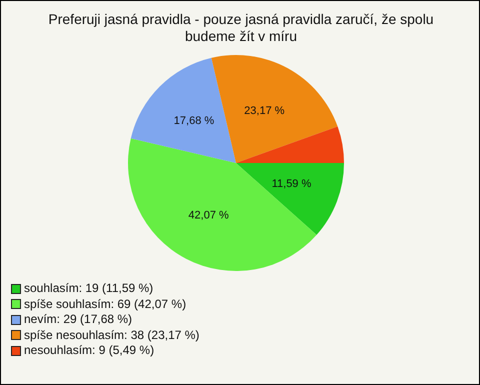 Image resolution: width=480 pixels, height=385 pixels. What do you see at coordinates (264, 110) in the screenshot?
I see `data-label: 23,17 %` at bounding box center [264, 110].